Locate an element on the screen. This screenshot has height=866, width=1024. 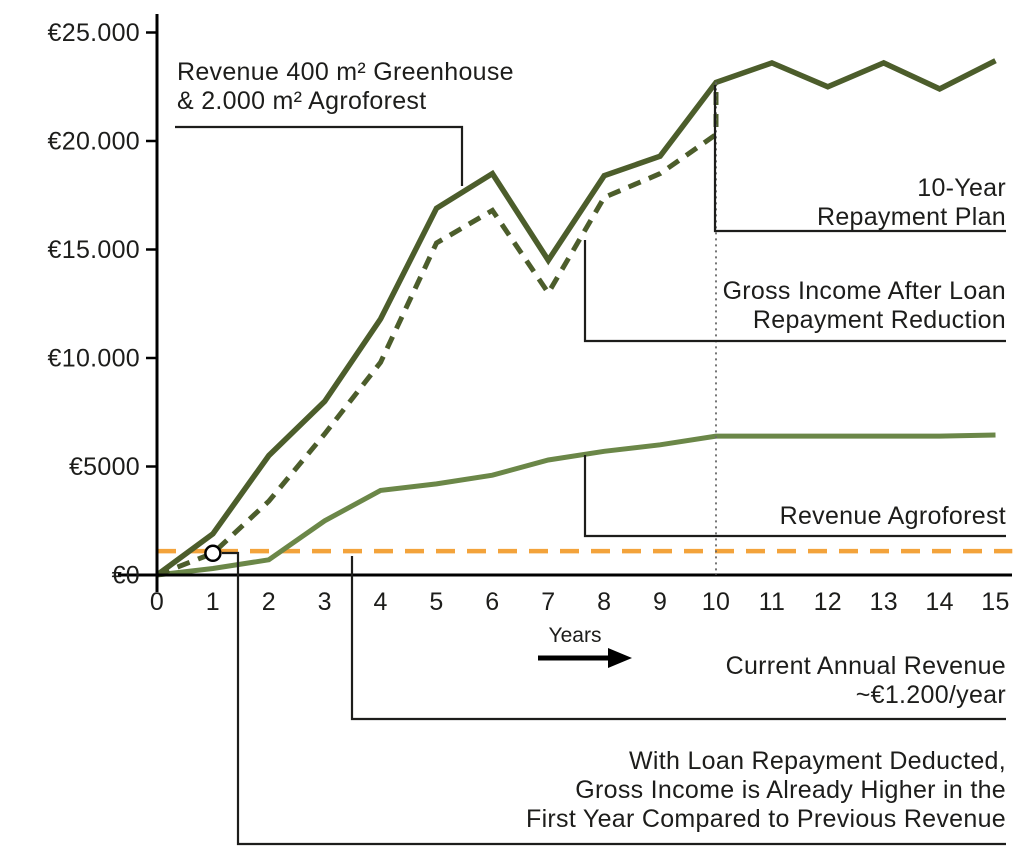
y-tick-label: €0 is located at coordinates (126, 576).